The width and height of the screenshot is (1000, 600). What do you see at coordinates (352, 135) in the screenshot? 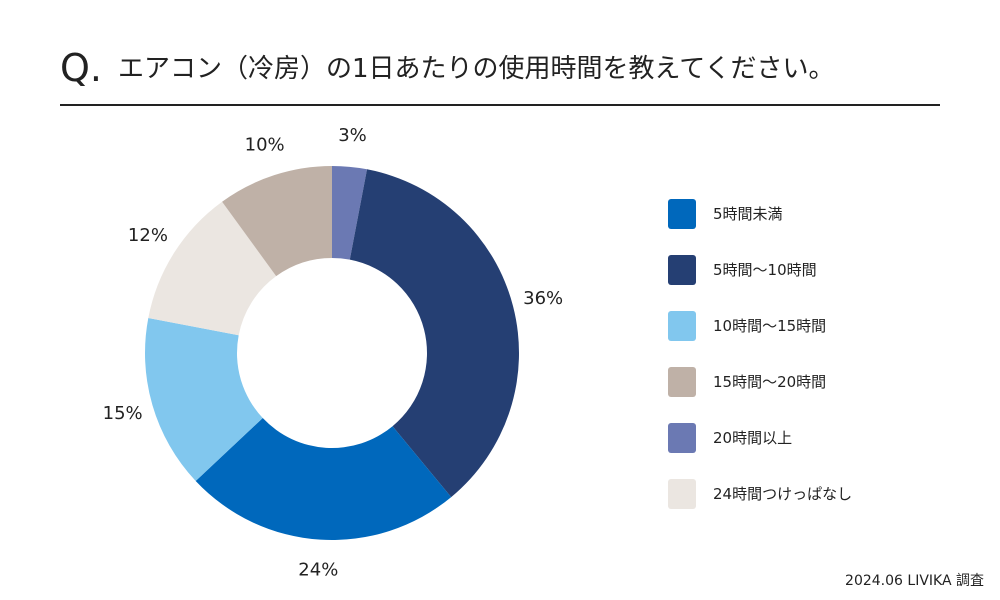
I see `slice-percent-label: 3%` at bounding box center [352, 135].